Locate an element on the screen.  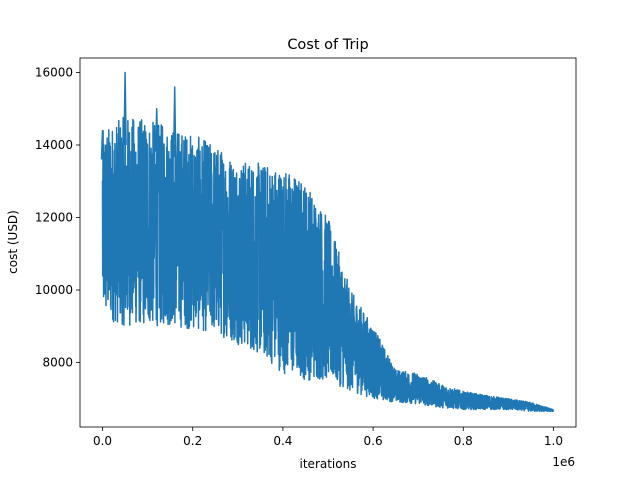
y-tick-label: 14000 is located at coordinates (54, 145).